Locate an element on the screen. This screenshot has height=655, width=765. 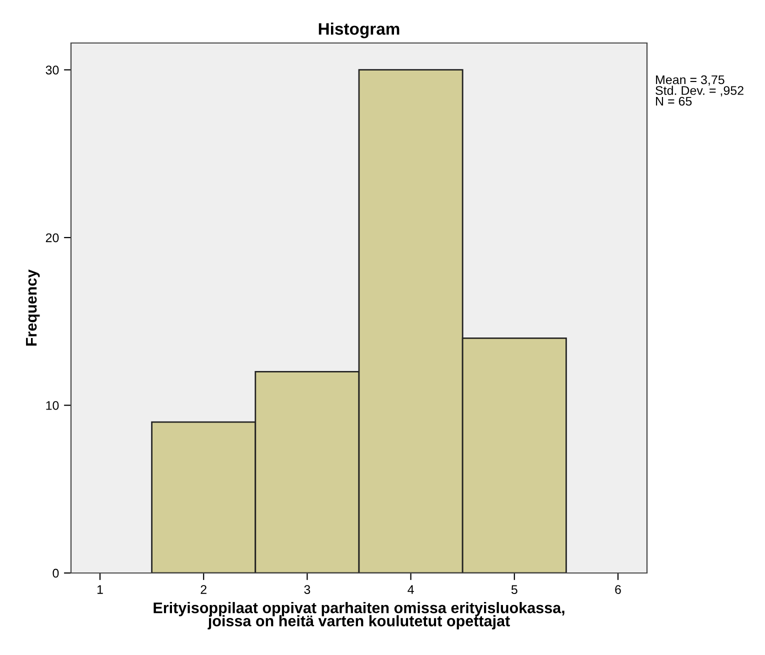
text: Mean = 3,75 Std. Dev. = ,952 N = 65 is located at coordinates (700, 90).